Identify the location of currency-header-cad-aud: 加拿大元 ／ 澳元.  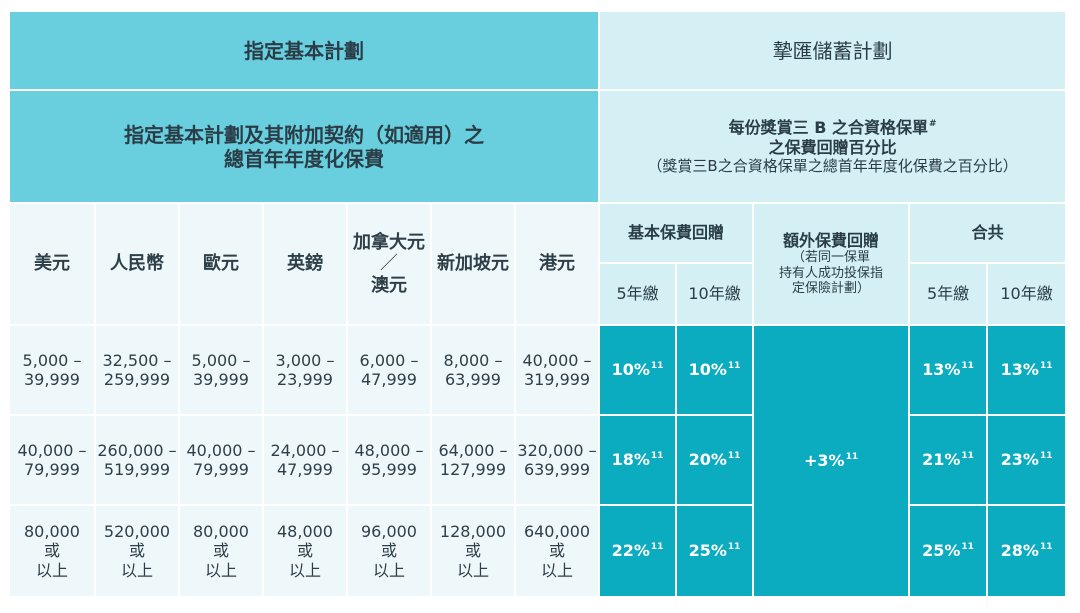
(390, 265).